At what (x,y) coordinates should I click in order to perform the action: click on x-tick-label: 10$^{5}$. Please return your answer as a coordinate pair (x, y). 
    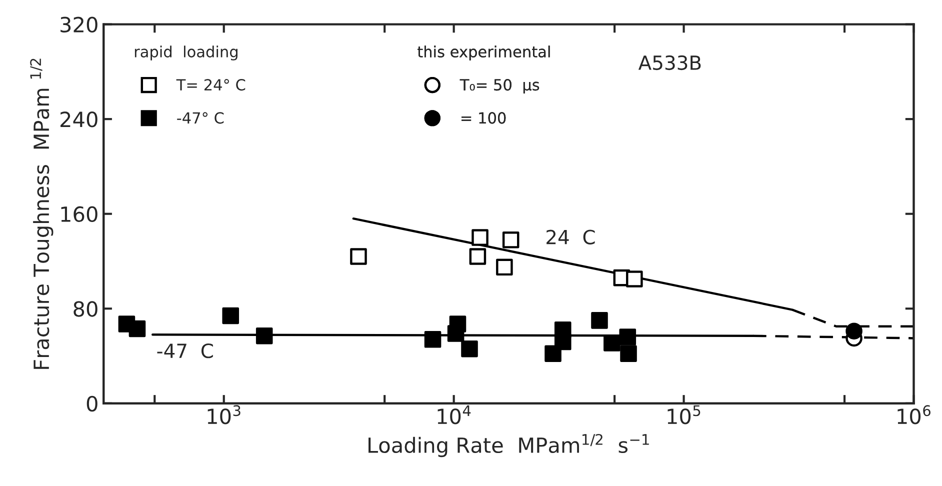
    Looking at the image, I should click on (684, 414).